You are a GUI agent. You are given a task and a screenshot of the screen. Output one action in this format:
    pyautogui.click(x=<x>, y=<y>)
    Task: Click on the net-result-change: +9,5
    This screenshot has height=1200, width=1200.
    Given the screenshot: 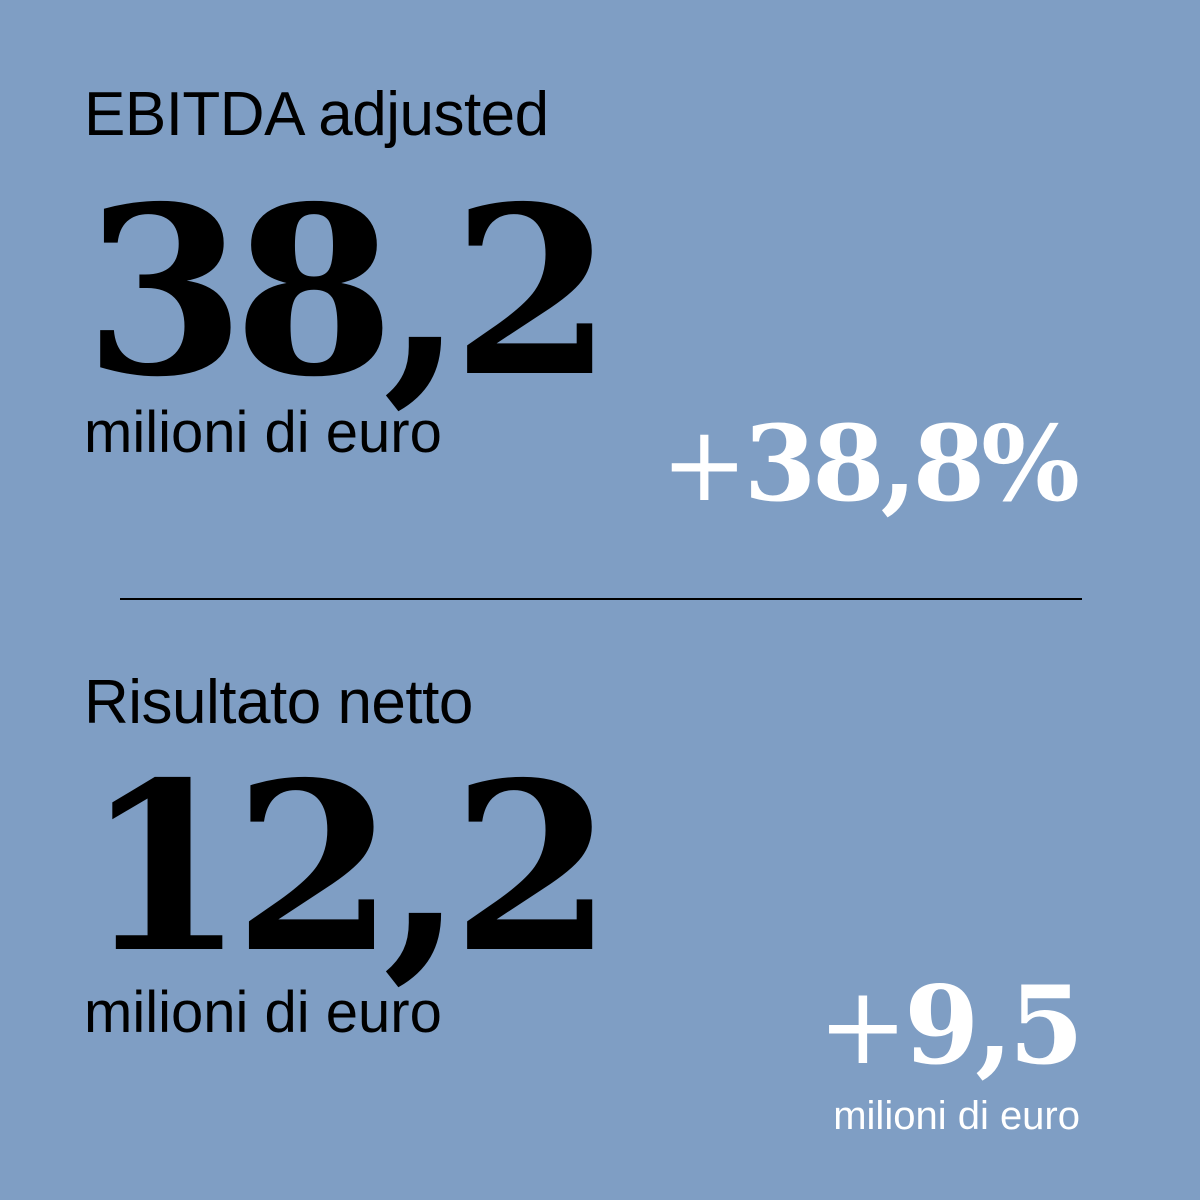 What is the action you would take?
    pyautogui.click(x=951, y=1026)
    